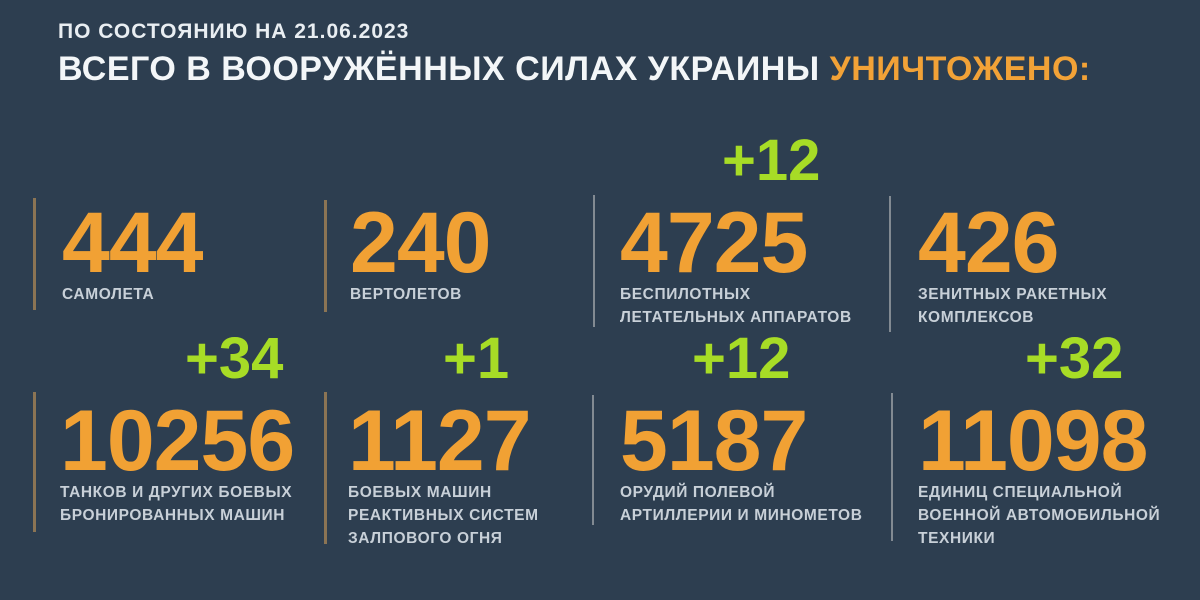 The height and width of the screenshot is (600, 1200). I want to click on stat-value: 4725, so click(714, 243).